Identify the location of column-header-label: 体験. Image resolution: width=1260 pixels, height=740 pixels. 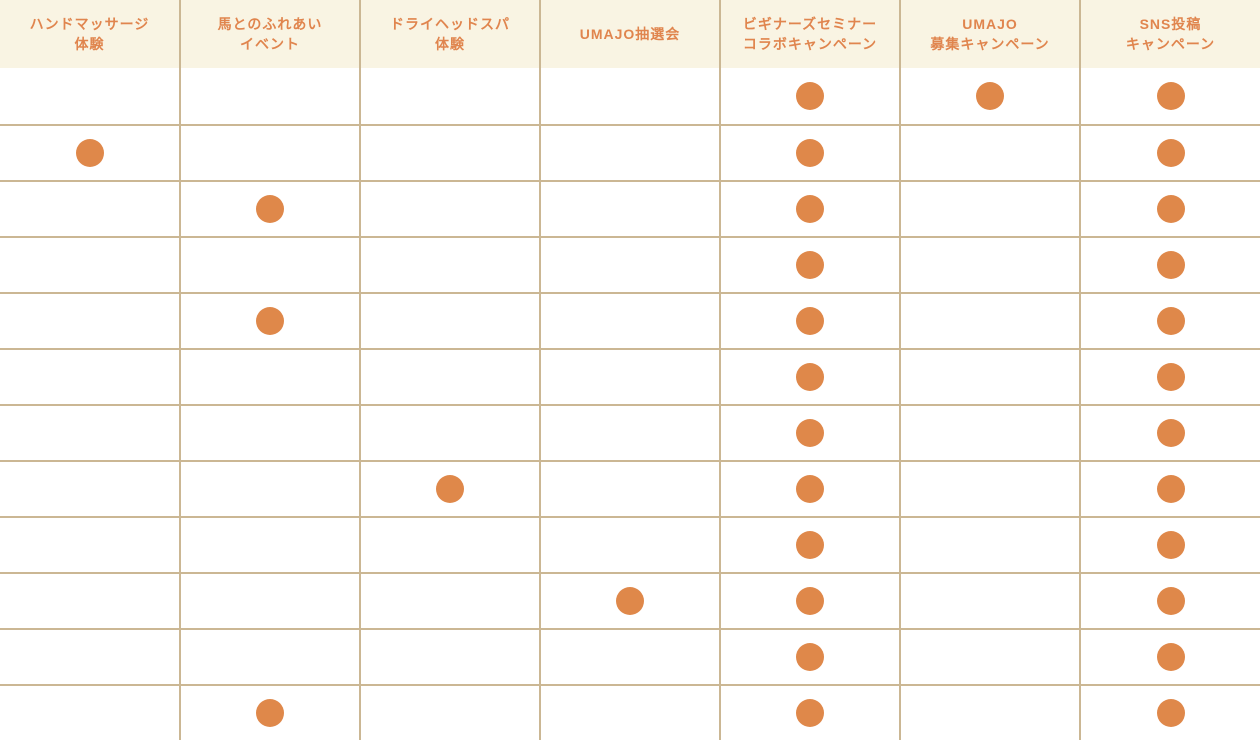
(450, 44).